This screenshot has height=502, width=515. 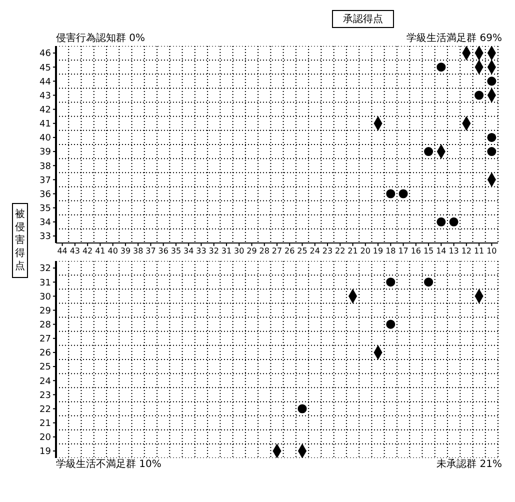 What do you see at coordinates (226, 251) in the screenshot?
I see `x-tick-label: 31` at bounding box center [226, 251].